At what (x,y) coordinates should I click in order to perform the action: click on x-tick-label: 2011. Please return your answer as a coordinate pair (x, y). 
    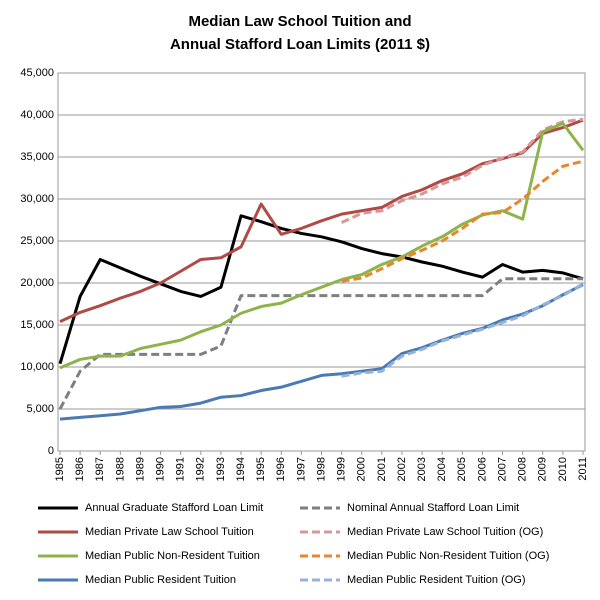
    Looking at the image, I should click on (583, 469).